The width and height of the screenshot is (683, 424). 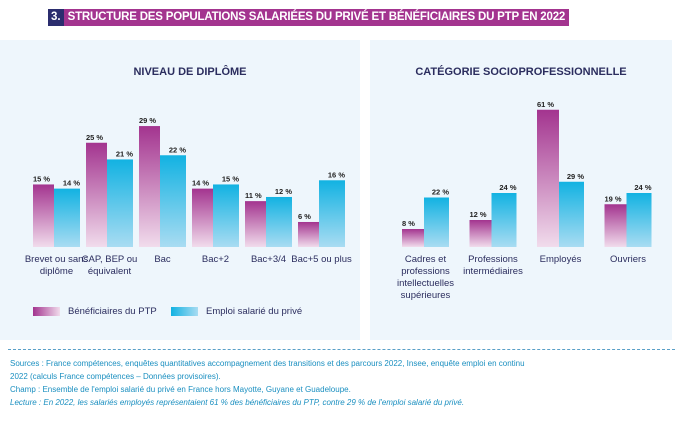 I want to click on divider, so click(x=341, y=349).